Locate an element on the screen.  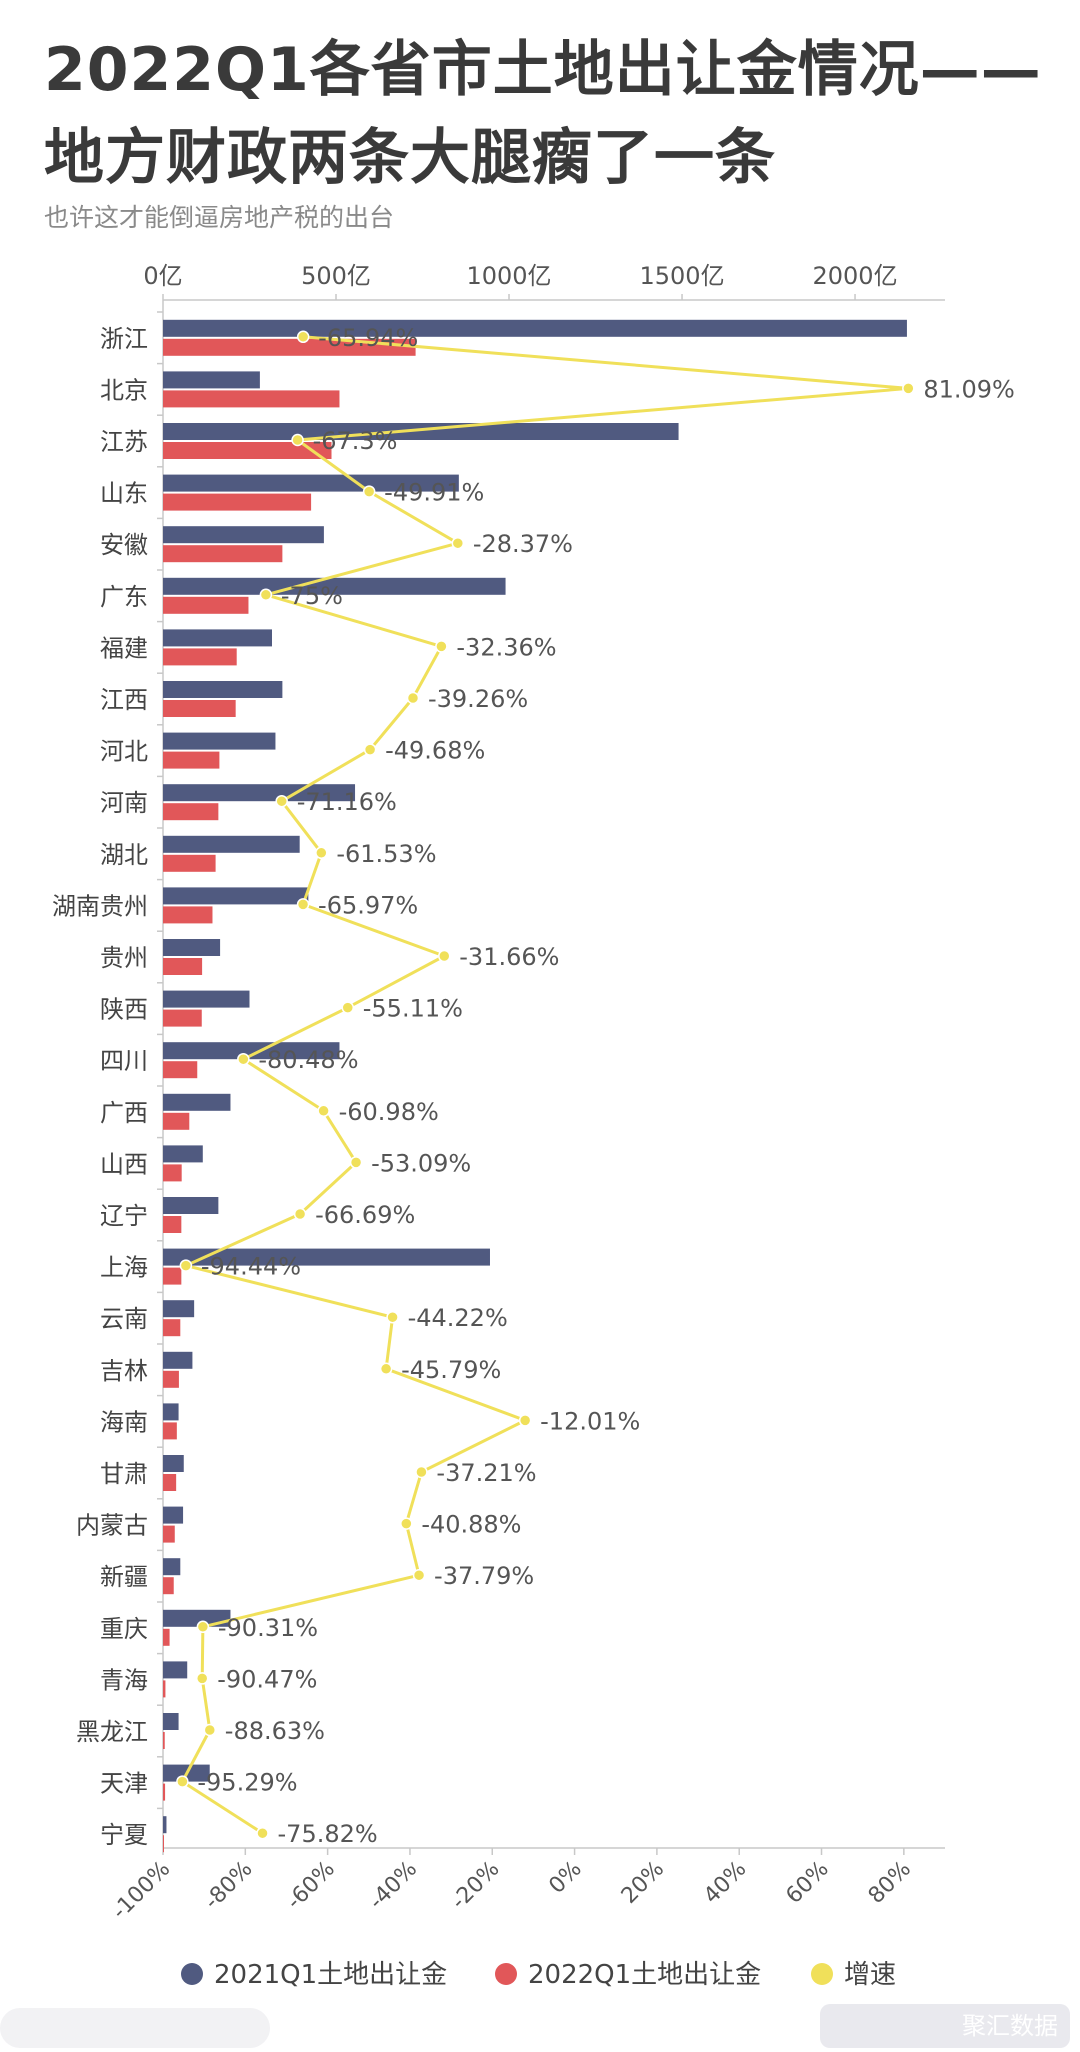
growth-data-label: -88.63% is located at coordinates (275, 1731).